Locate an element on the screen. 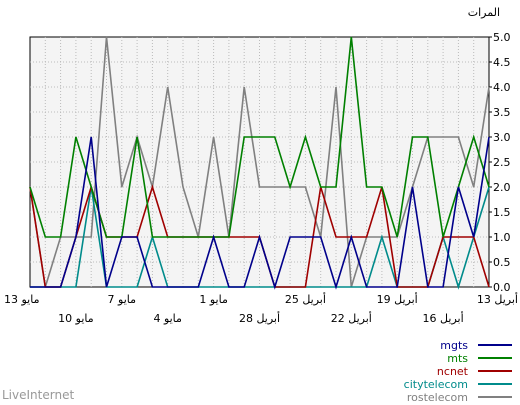 The height and width of the screenshot is (405, 520). y-tick-label: 3.5 is located at coordinates (502, 112).